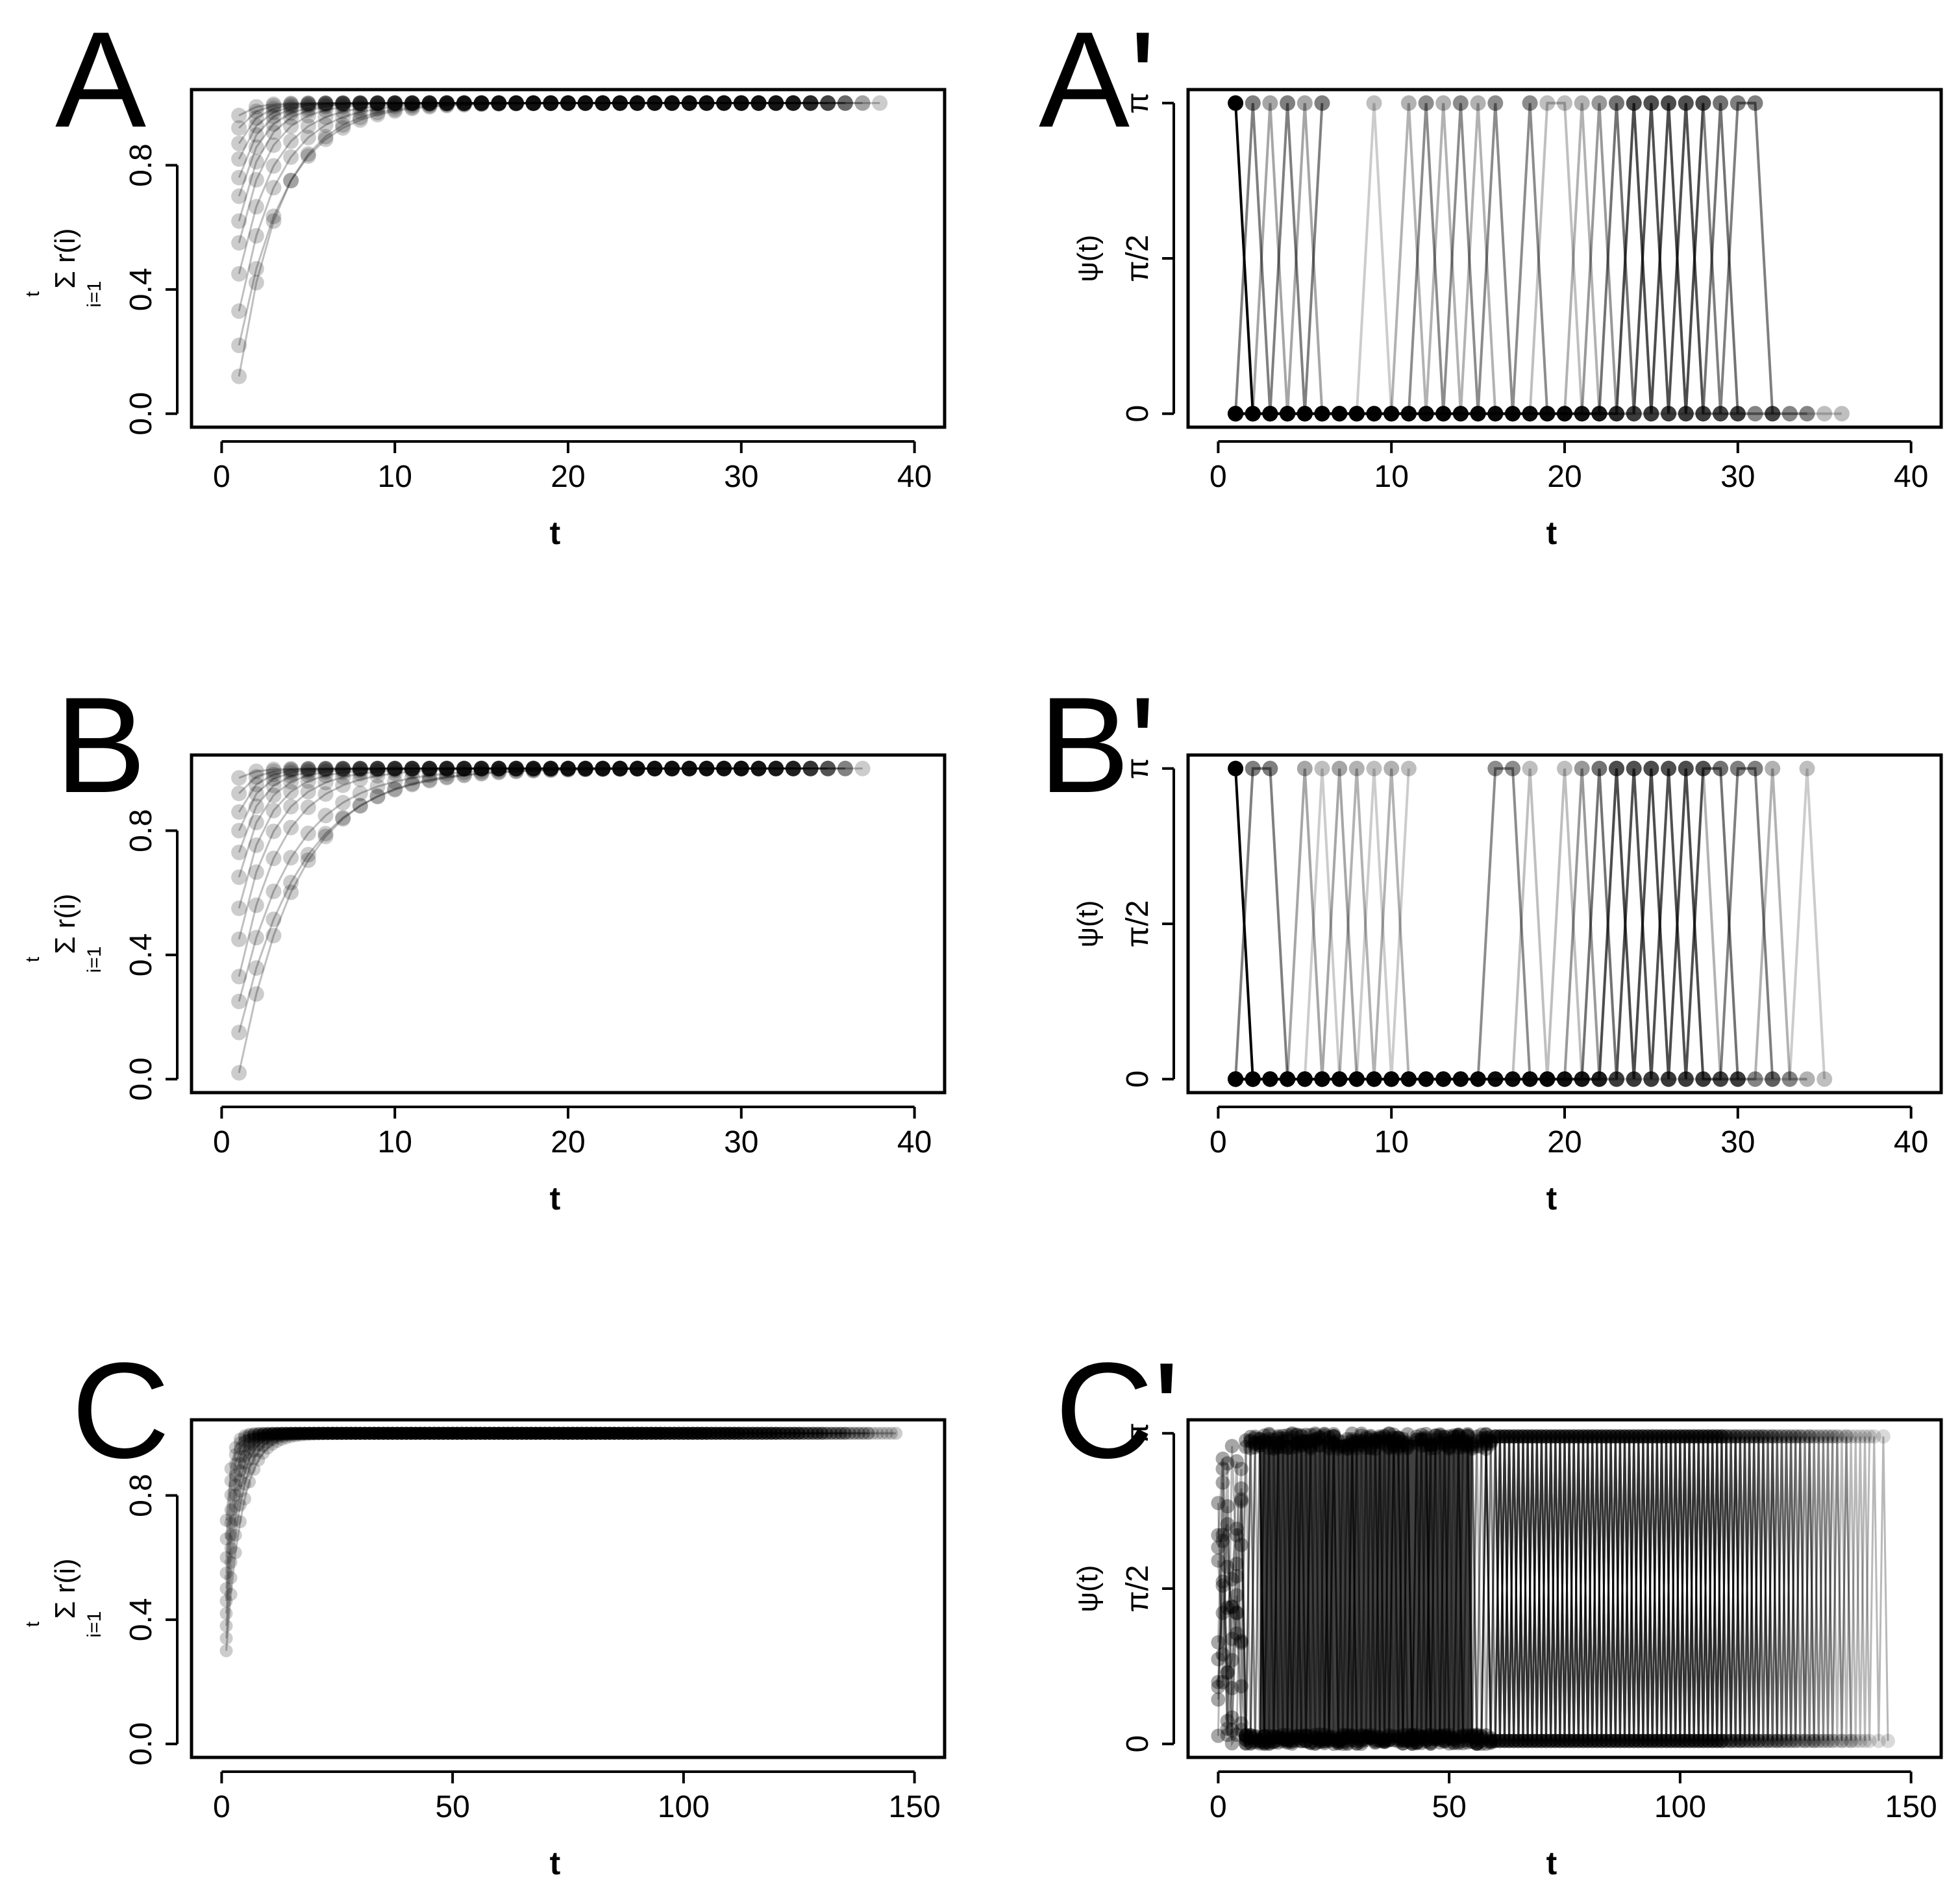  I want to click on y-axis-title: Σ r(i) t i=1, so click(63, 933).